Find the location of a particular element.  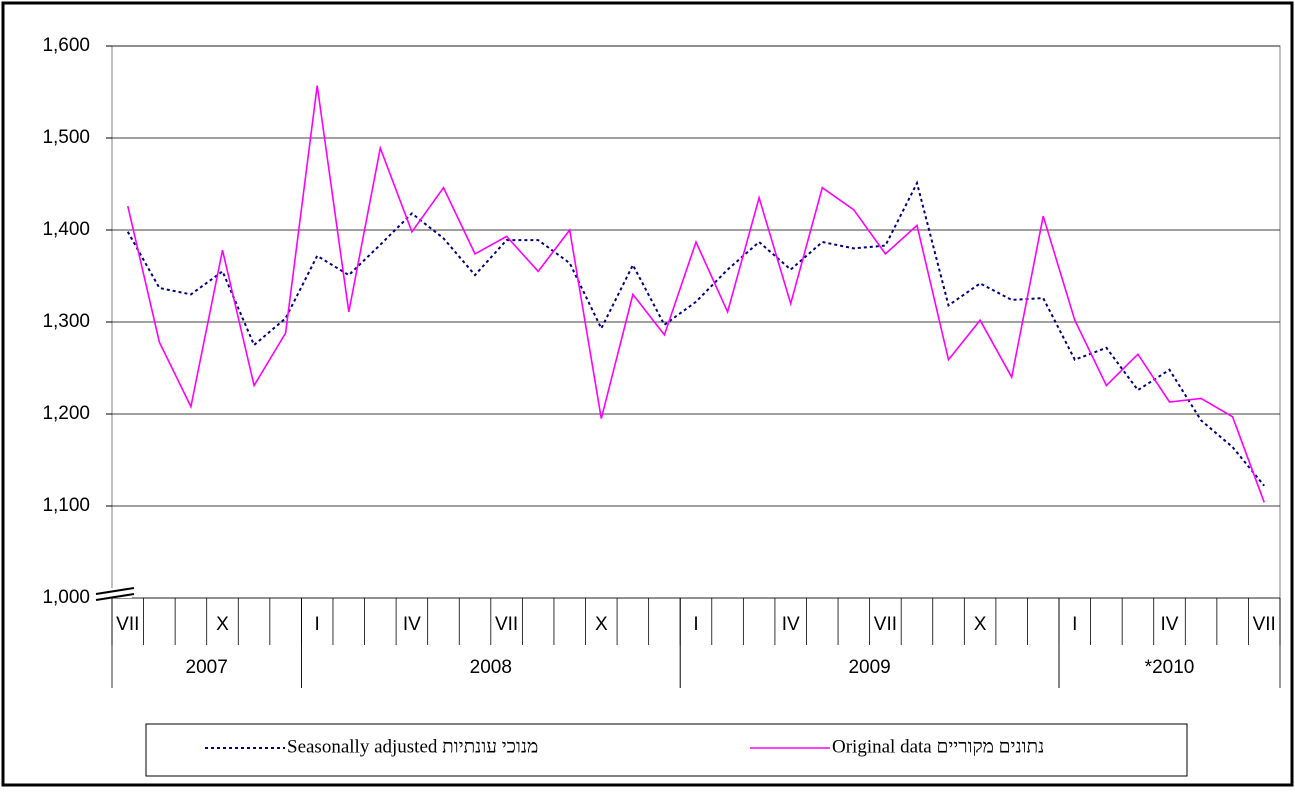

legend-label: Seasonally adjusted מנוכי עונתיות is located at coordinates (412, 746).